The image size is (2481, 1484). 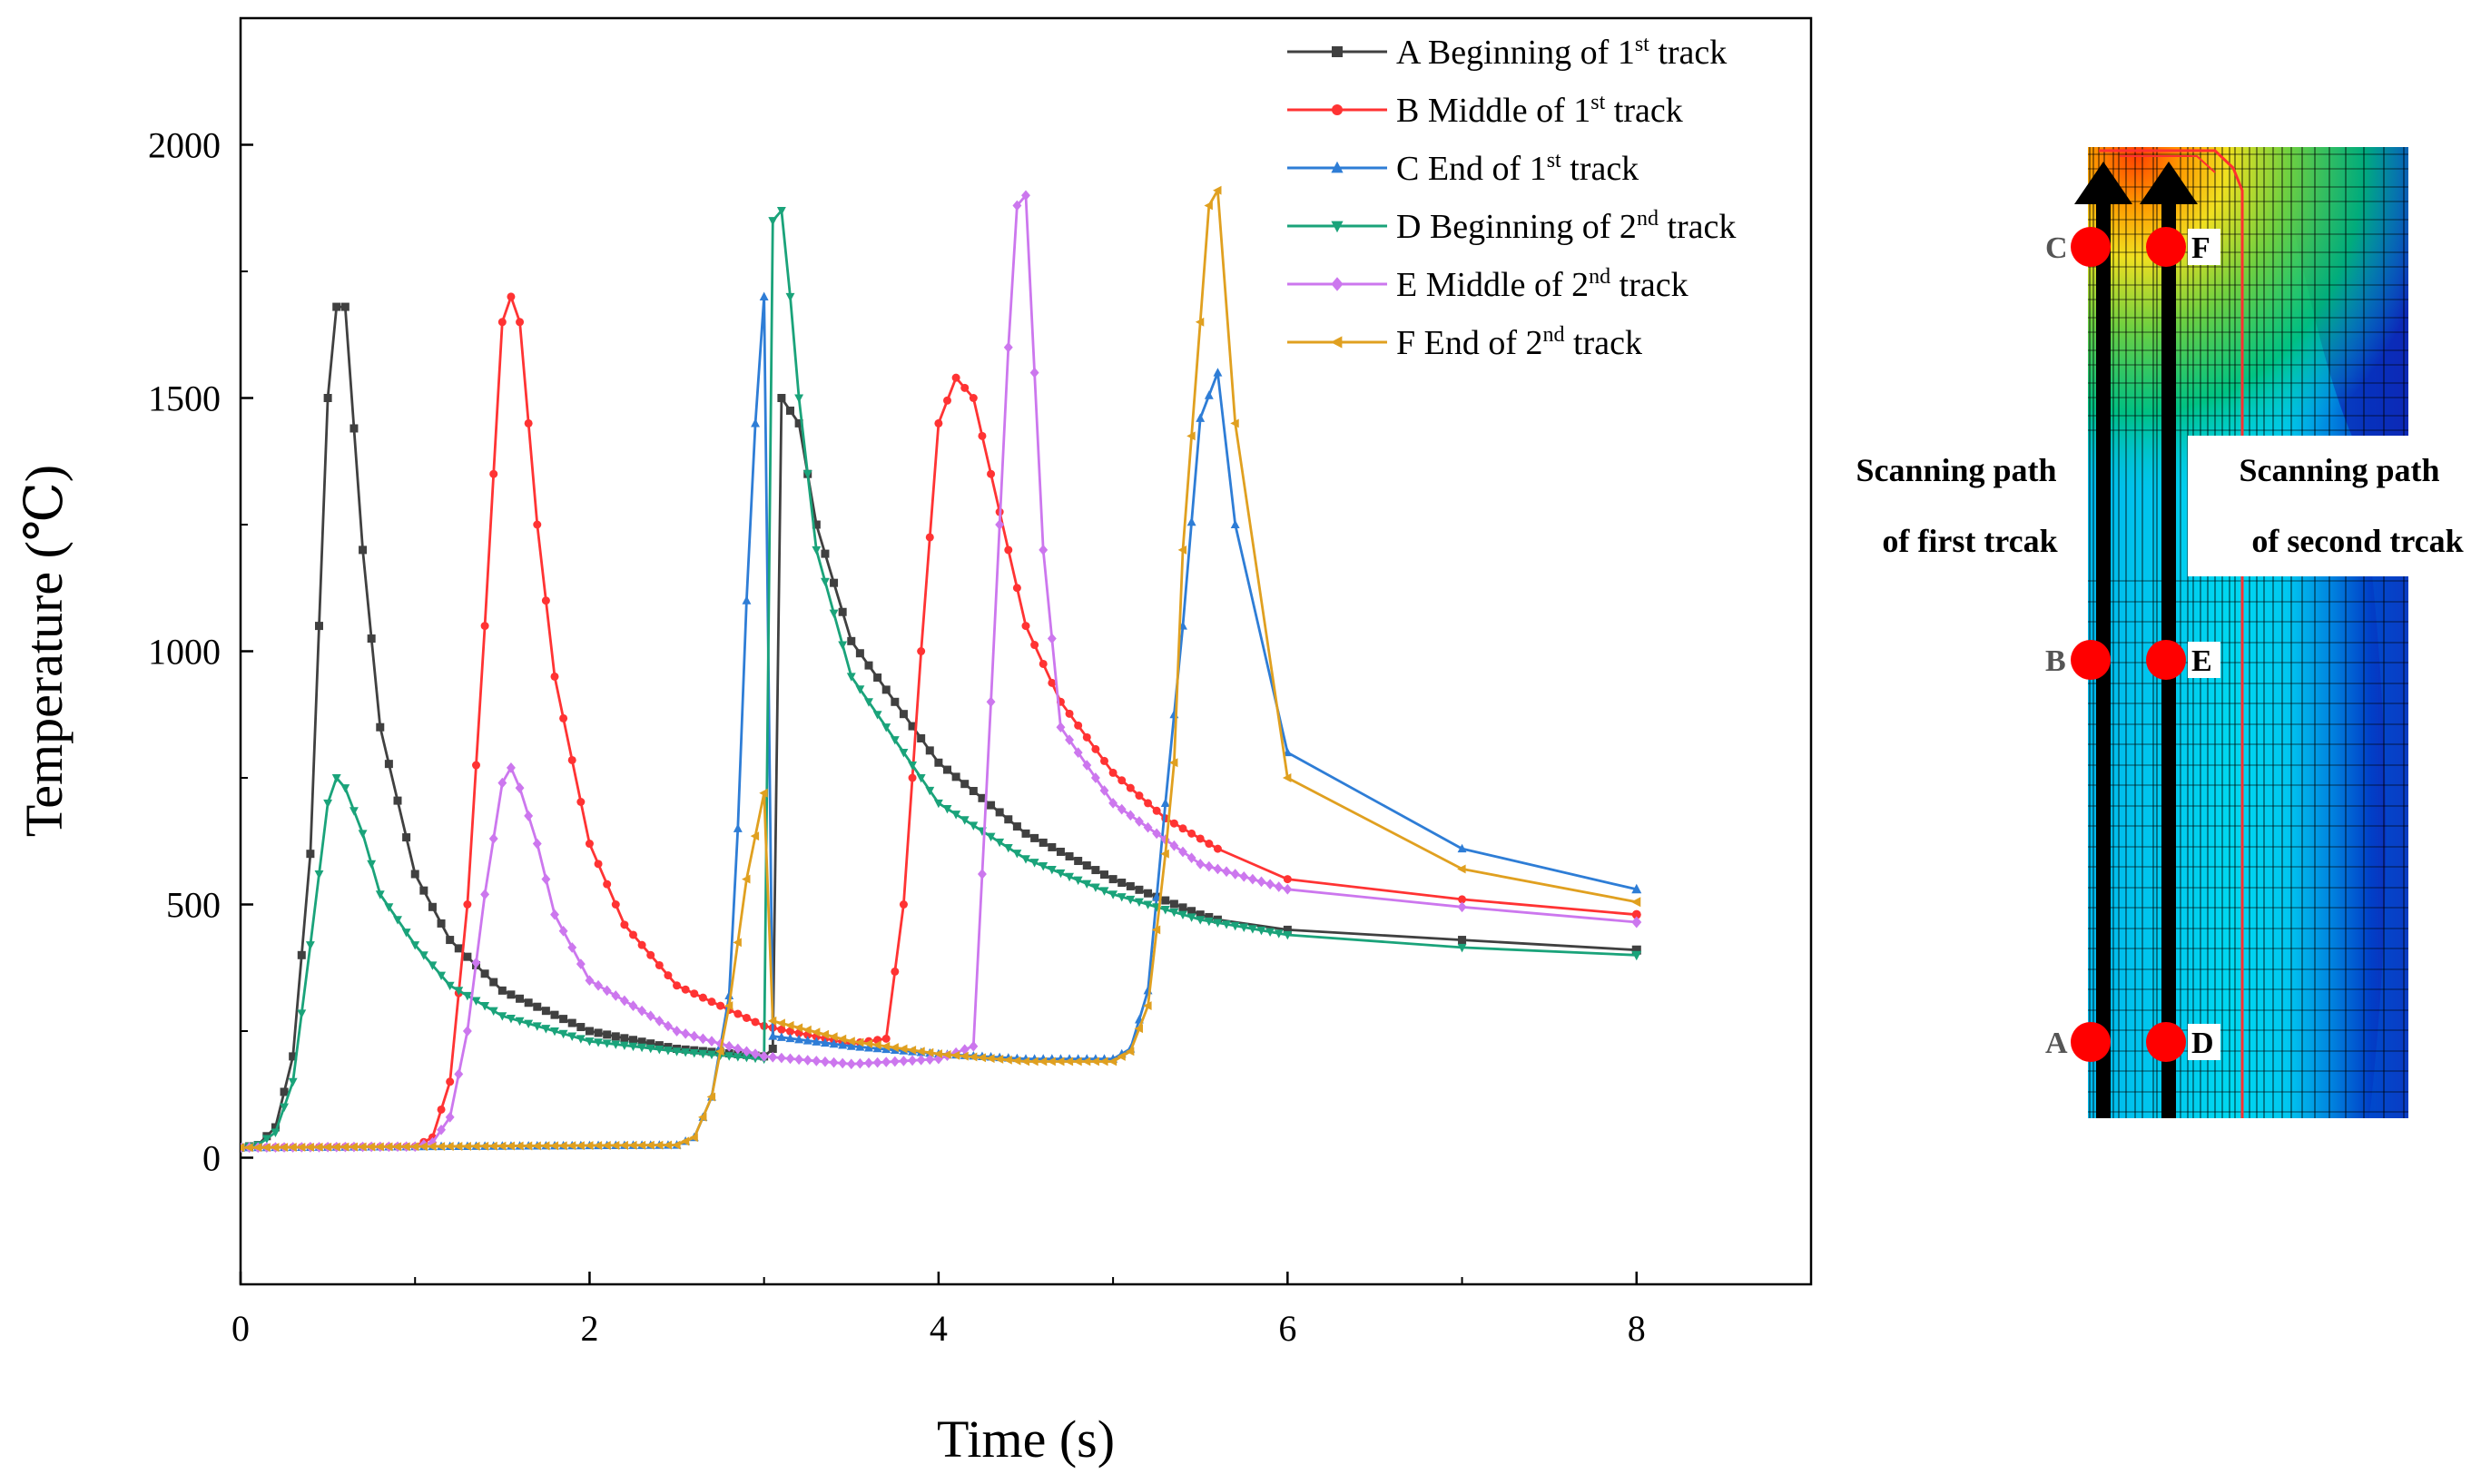 What do you see at coordinates (2386, 813) in the screenshot?
I see `map-lower-contour` at bounding box center [2386, 813].